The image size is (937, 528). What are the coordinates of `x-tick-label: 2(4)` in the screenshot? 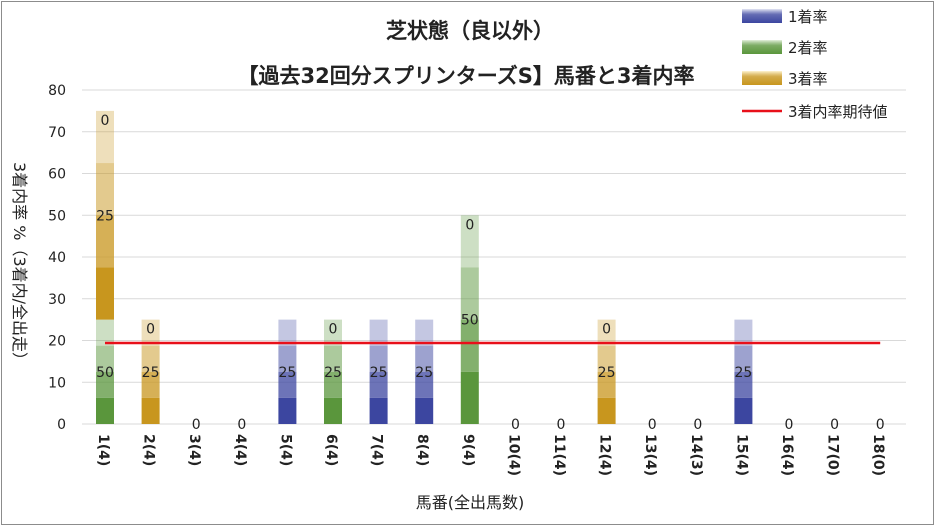 It's located at (149, 450).